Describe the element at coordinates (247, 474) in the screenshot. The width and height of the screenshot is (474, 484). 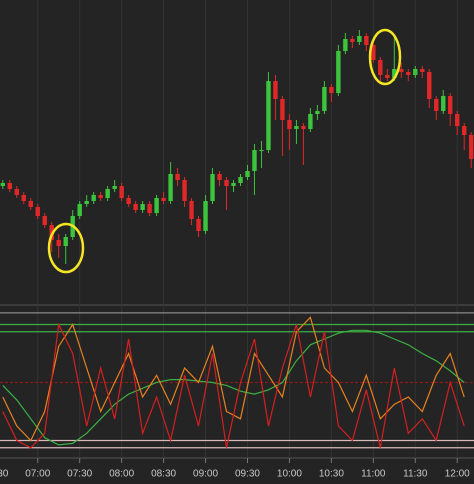
I see `x-tick-label: 09:30` at that location.